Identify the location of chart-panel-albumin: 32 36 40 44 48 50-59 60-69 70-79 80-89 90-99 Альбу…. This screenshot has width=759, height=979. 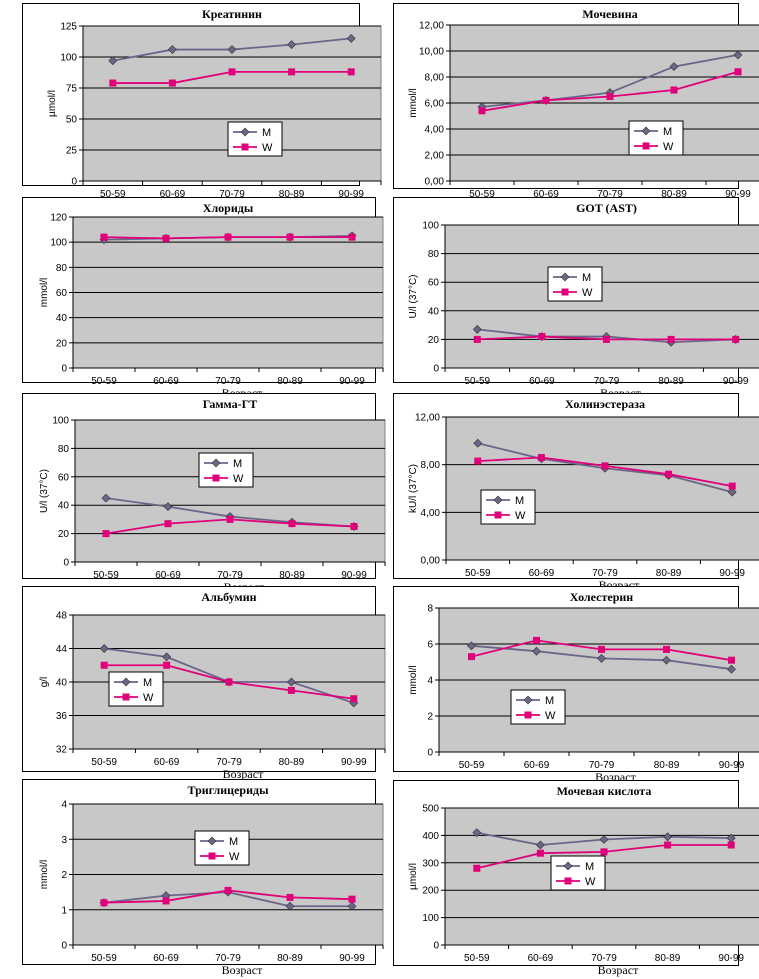
(204, 683).